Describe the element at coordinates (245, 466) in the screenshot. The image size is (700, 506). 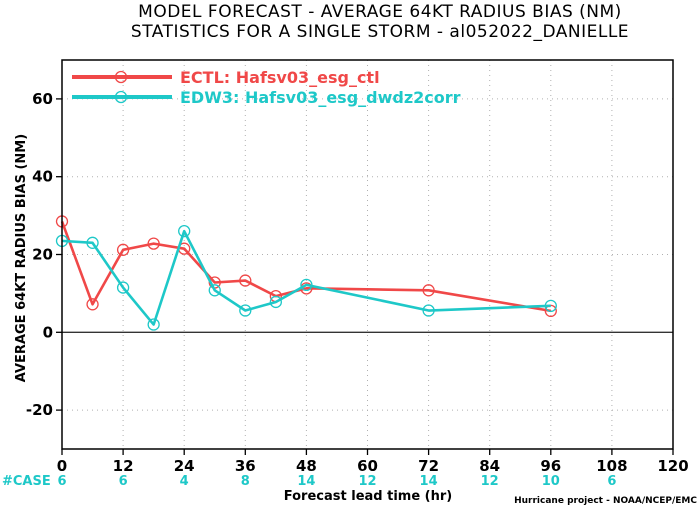
I see `x-tick-label: 36` at that location.